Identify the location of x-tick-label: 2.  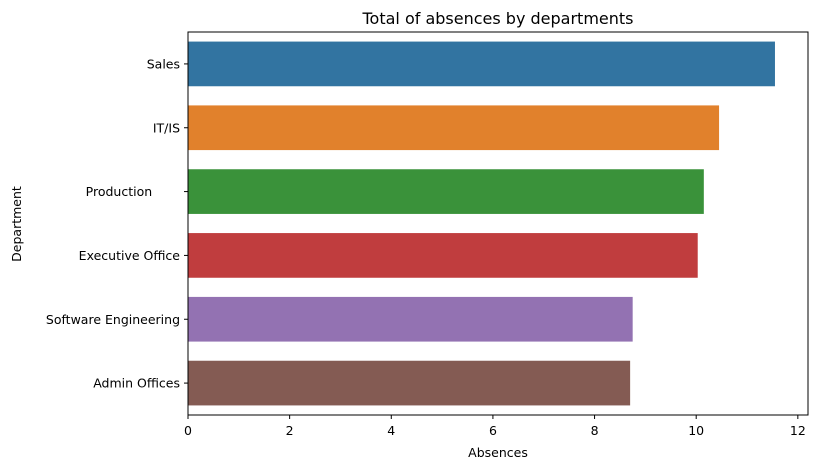
(290, 430).